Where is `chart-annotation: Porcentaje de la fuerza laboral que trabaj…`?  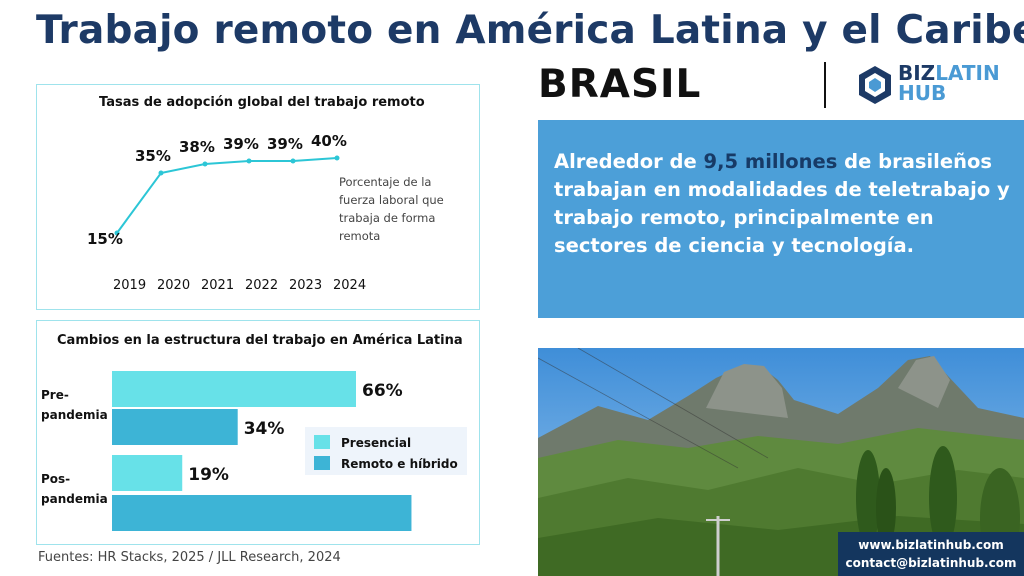
chart-annotation: Porcentaje de la fuerza laboral que trabaj… is located at coordinates (391, 209).